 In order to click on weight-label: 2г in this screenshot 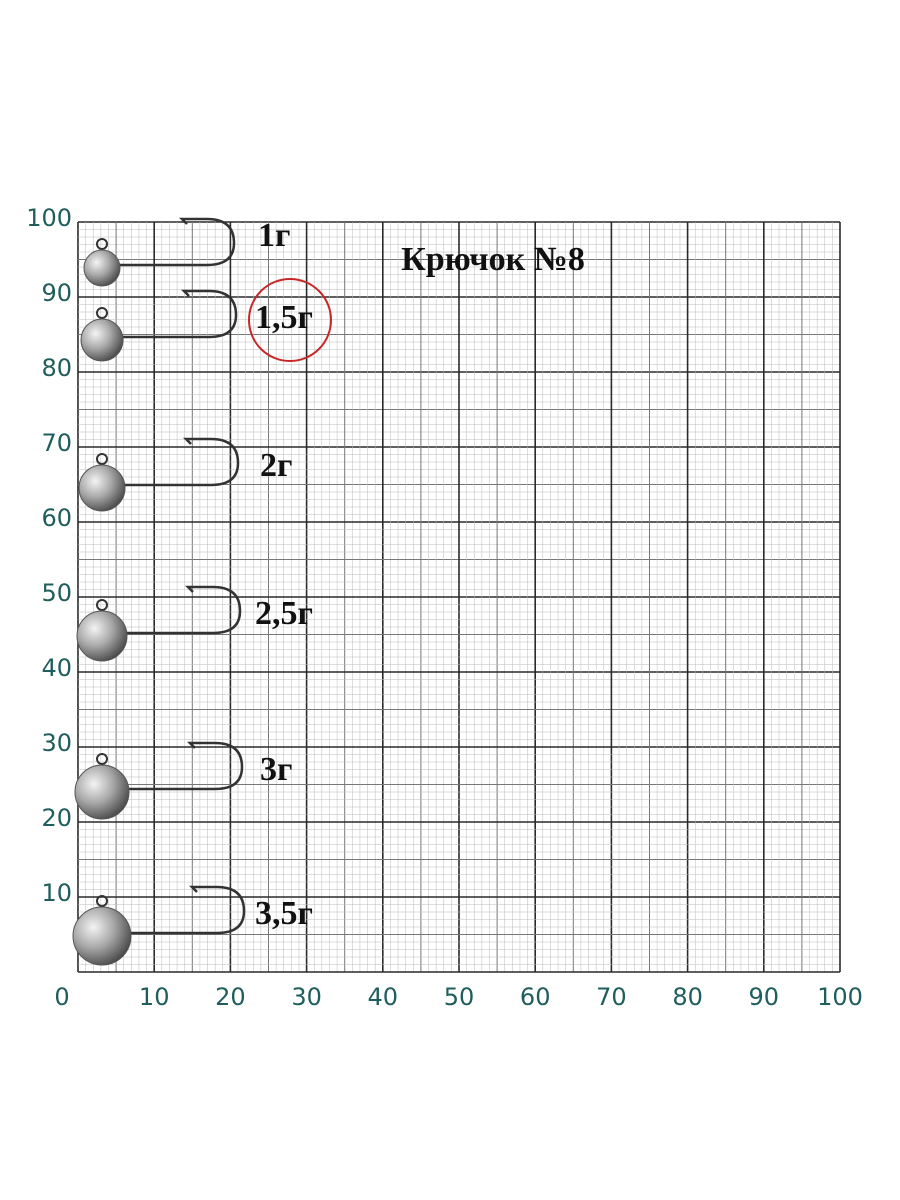, I will do `click(276, 465)`.